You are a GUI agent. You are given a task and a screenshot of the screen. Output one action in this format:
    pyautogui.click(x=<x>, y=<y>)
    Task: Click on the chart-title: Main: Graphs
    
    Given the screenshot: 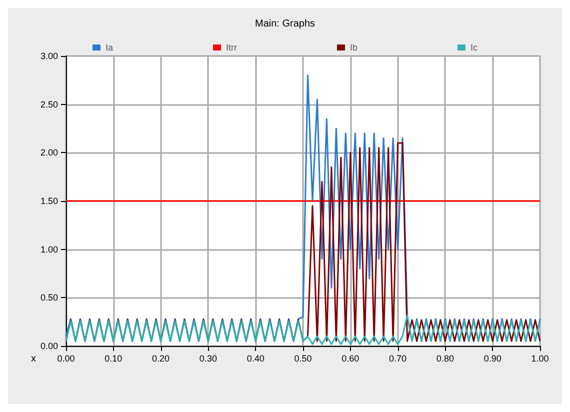 What is the action you would take?
    pyautogui.click(x=285, y=24)
    